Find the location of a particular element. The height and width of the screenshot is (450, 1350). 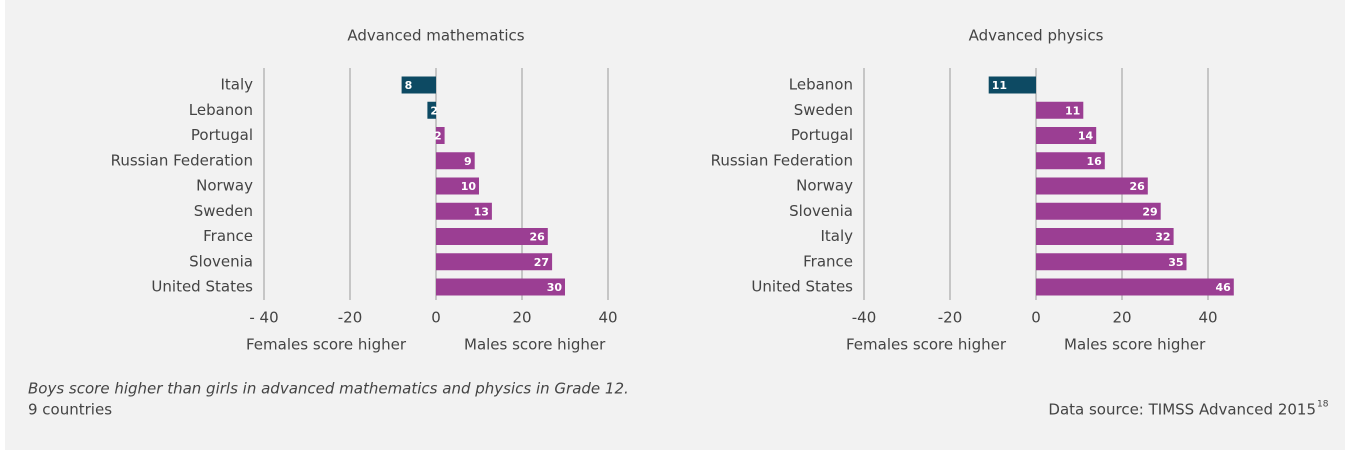

source-note: 18 is located at coordinates (1323, 405).